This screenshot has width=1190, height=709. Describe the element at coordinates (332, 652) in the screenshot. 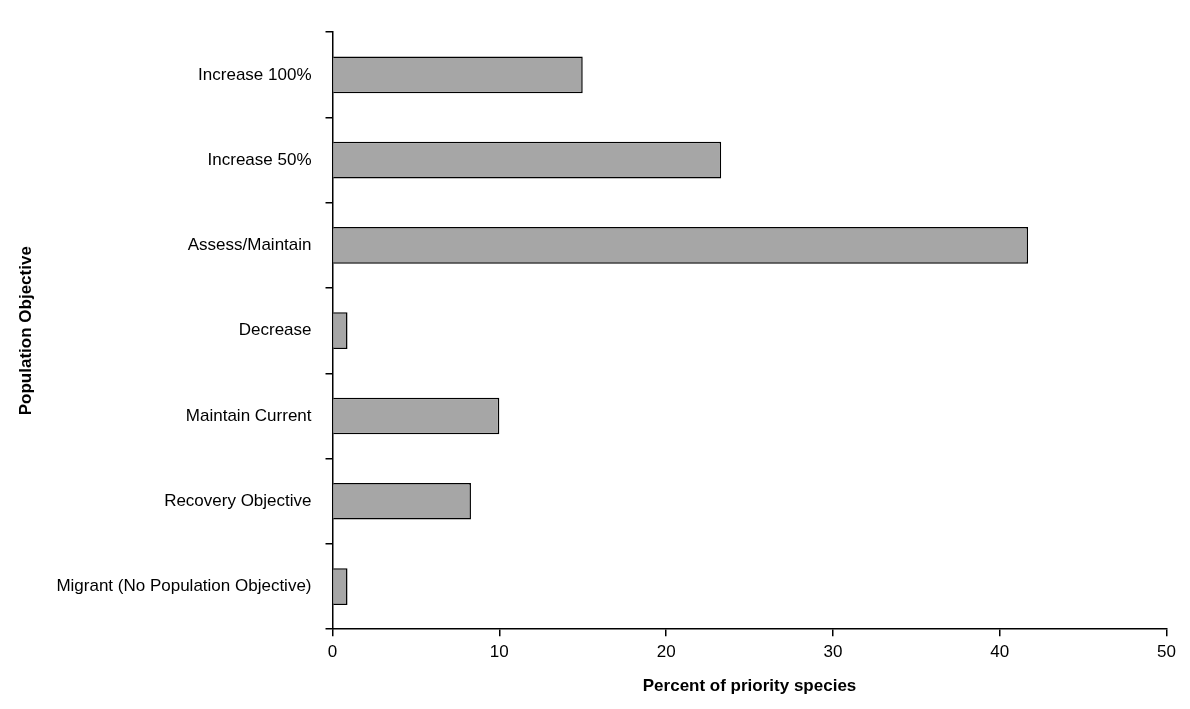

I see `x-tick-label: 0` at that location.